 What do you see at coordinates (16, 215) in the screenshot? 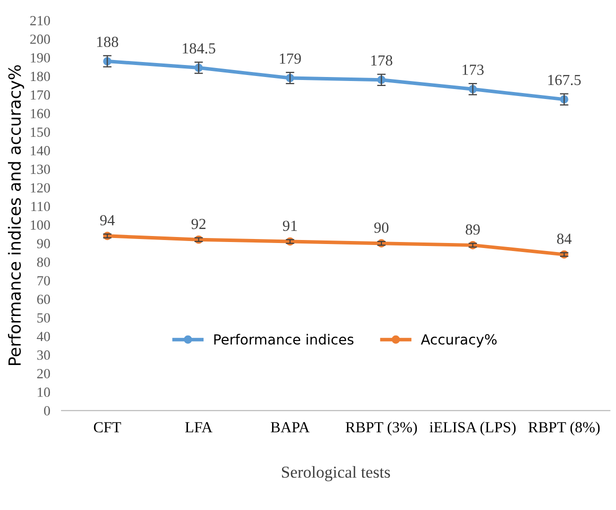
I see `y-axis-title: Performance indices and accuracy%` at bounding box center [16, 215].